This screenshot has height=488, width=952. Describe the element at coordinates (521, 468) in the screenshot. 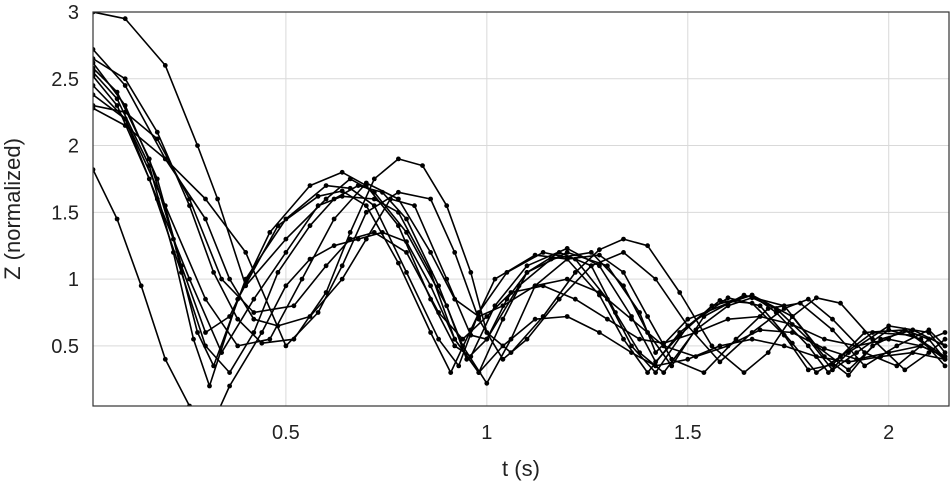

I see `x-axis-label: t (s)` at that location.